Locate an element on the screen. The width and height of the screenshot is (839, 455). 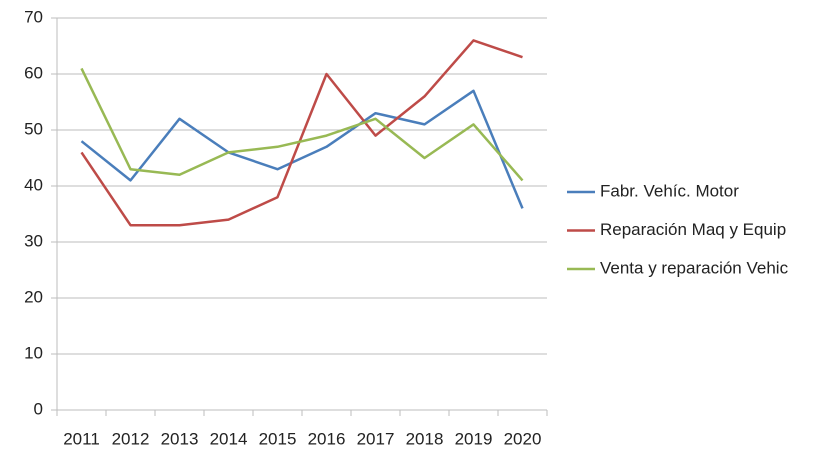
x-tick-label: 2017 is located at coordinates (376, 438).